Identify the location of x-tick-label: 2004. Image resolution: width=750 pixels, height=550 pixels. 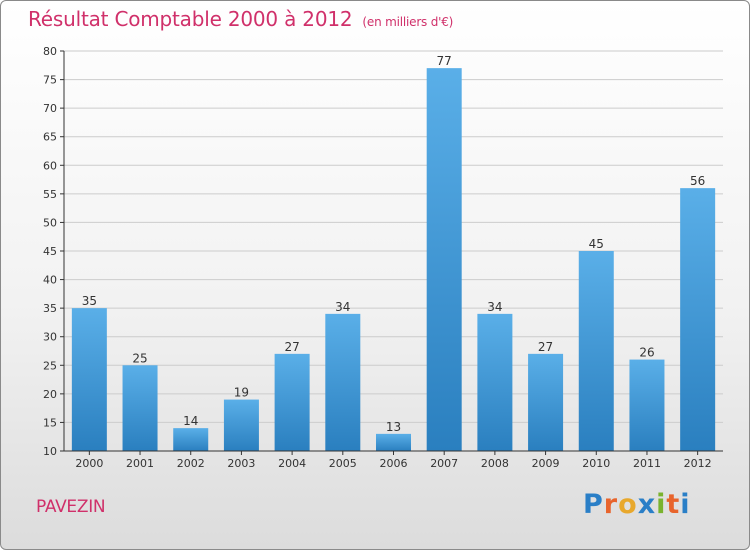
(292, 463).